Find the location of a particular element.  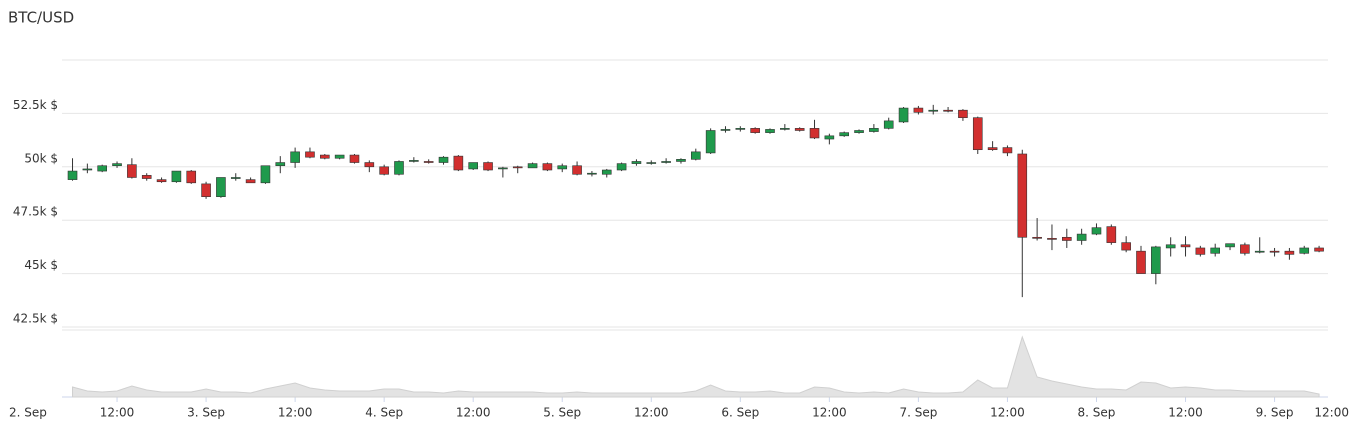

x-tick-label: 7. Sep is located at coordinates (918, 413).